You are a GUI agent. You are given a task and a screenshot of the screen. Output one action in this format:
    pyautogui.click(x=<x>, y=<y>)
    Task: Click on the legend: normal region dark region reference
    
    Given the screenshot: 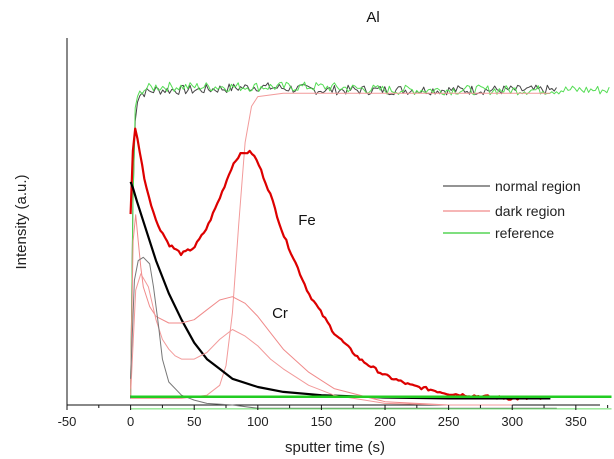 What is the action you would take?
    pyautogui.click(x=512, y=209)
    